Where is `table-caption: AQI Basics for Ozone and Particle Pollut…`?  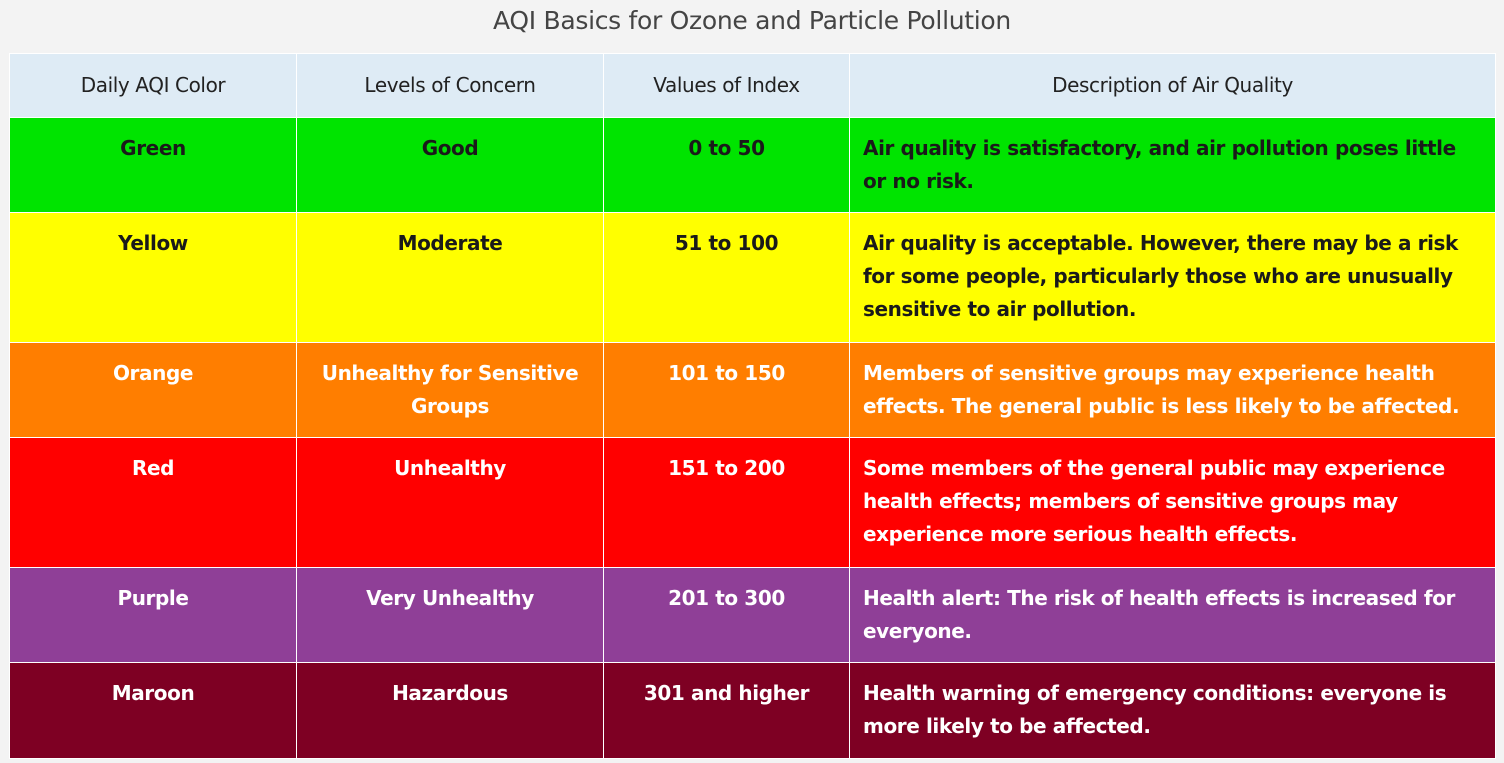 table-caption: AQI Basics for Ozone and Particle Pollut… is located at coordinates (752, 20).